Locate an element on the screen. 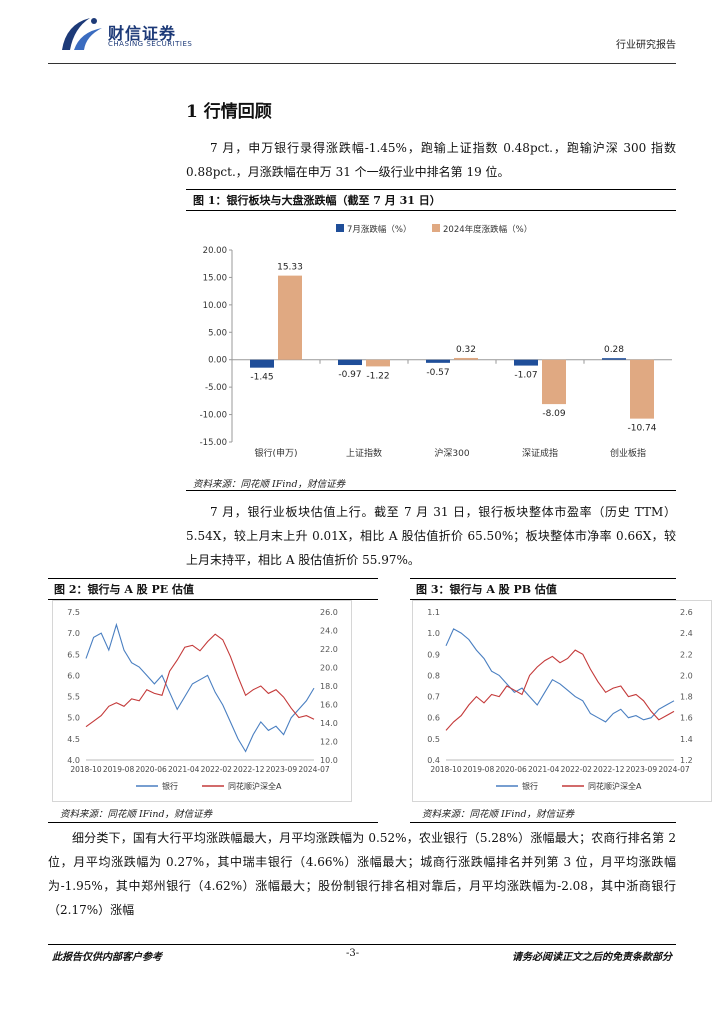 The width and height of the screenshot is (724, 1024). y-right-tick-label: 1.8 is located at coordinates (686, 697).